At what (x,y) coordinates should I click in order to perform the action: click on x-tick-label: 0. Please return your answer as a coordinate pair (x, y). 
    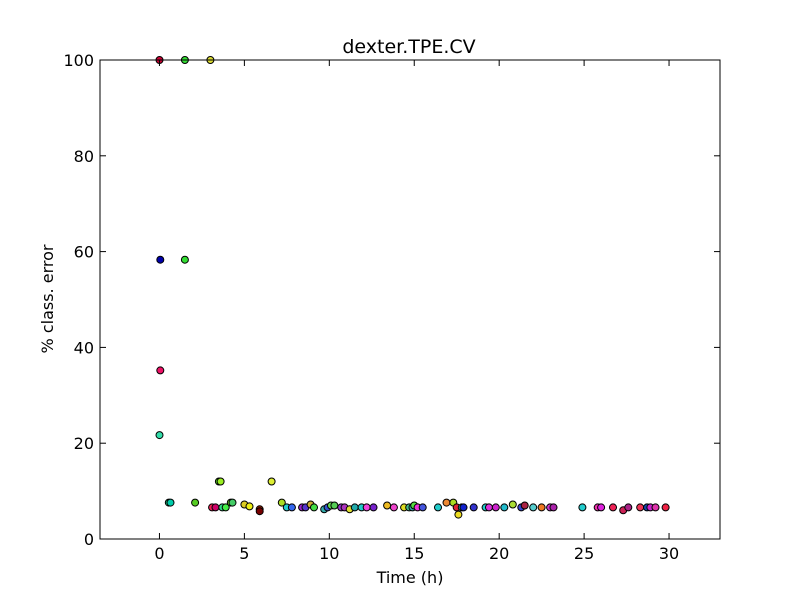
    Looking at the image, I should click on (159, 553).